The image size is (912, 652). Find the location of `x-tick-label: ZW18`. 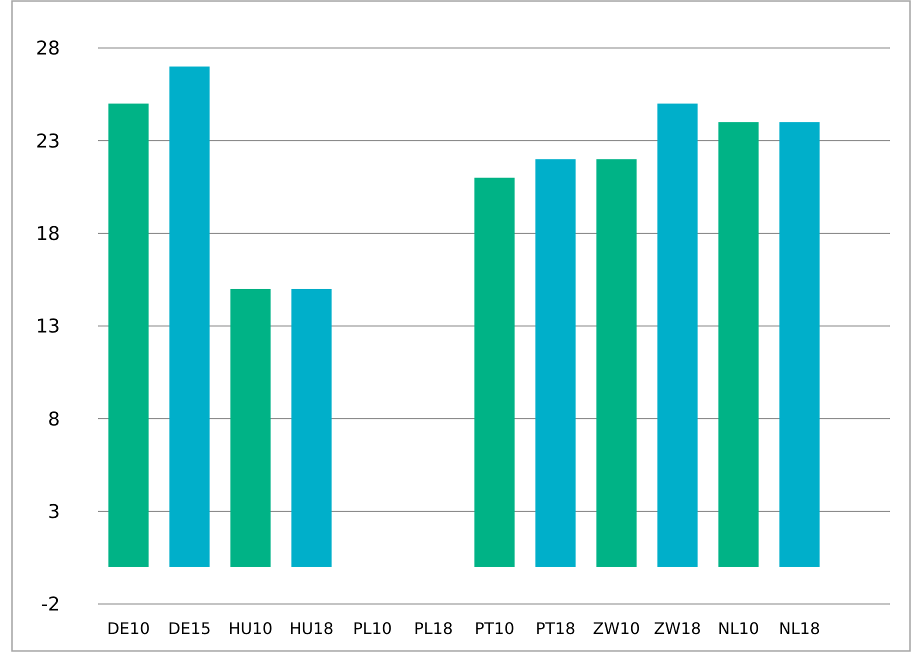

x-tick-label: ZW18 is located at coordinates (678, 628).